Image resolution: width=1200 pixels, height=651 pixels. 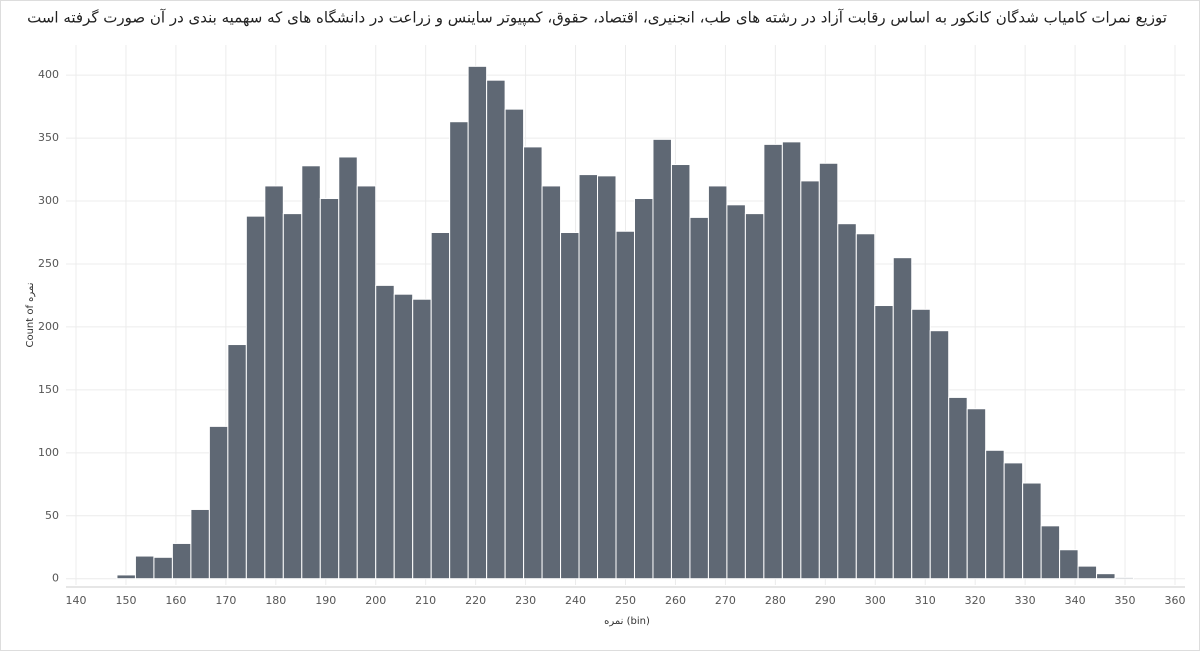 I want to click on x-tick-label: 160, so click(x=175, y=600).